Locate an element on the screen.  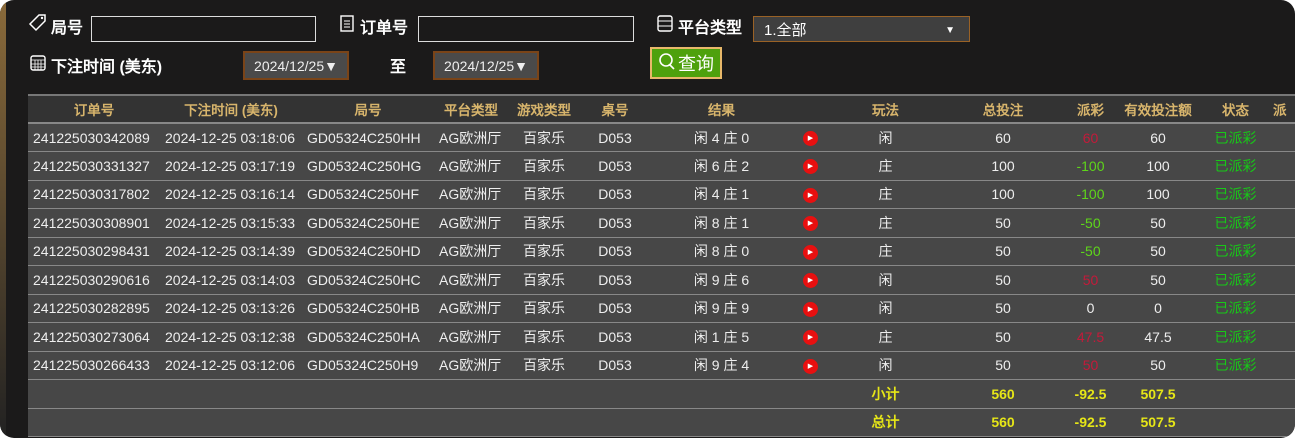
date-from-picker: 2024/12/25▼ is located at coordinates (296, 65).